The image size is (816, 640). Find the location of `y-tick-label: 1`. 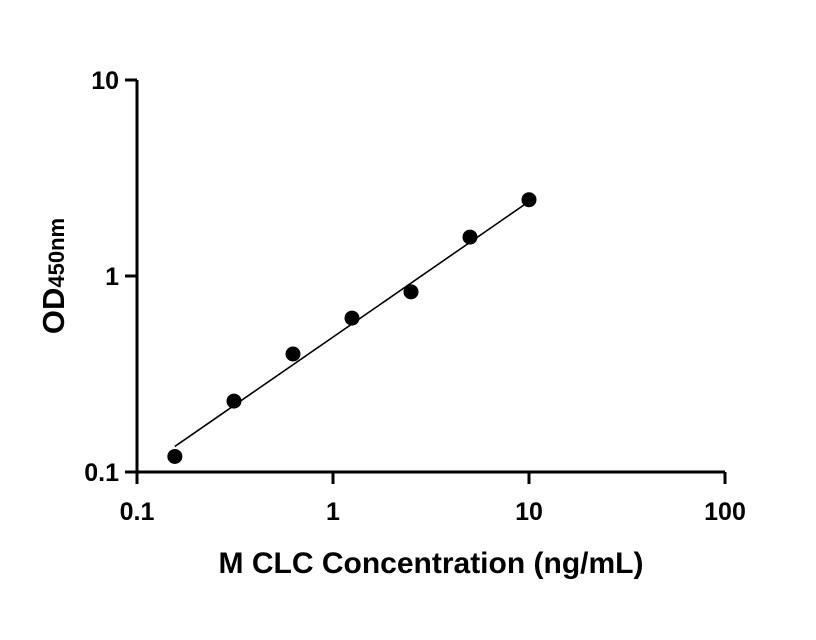

y-tick-label: 1 is located at coordinates (112, 277).